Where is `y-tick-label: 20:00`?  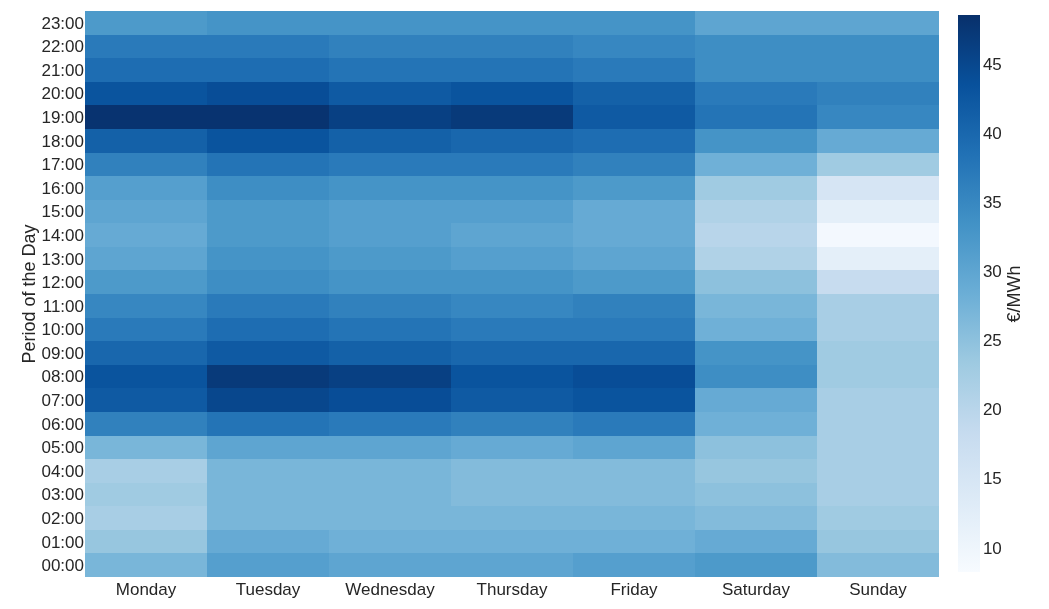
y-tick-label: 20:00 is located at coordinates (62, 94).